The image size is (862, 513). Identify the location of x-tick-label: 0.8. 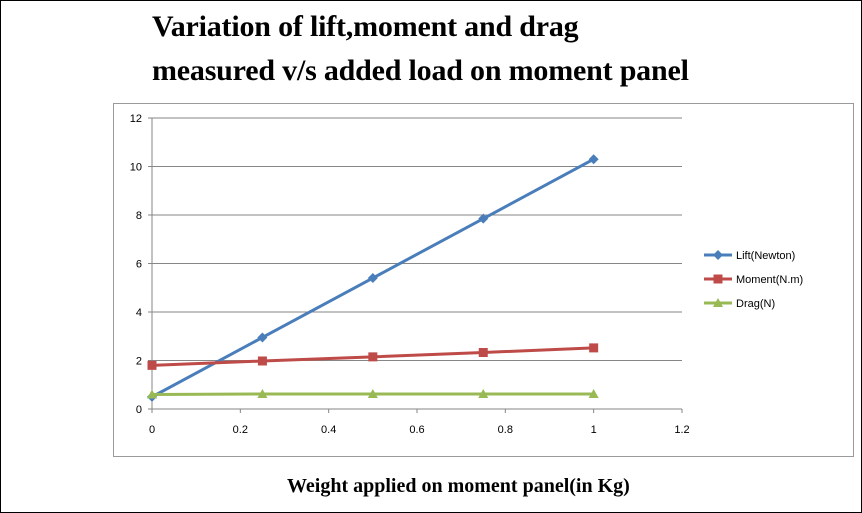
(505, 430).